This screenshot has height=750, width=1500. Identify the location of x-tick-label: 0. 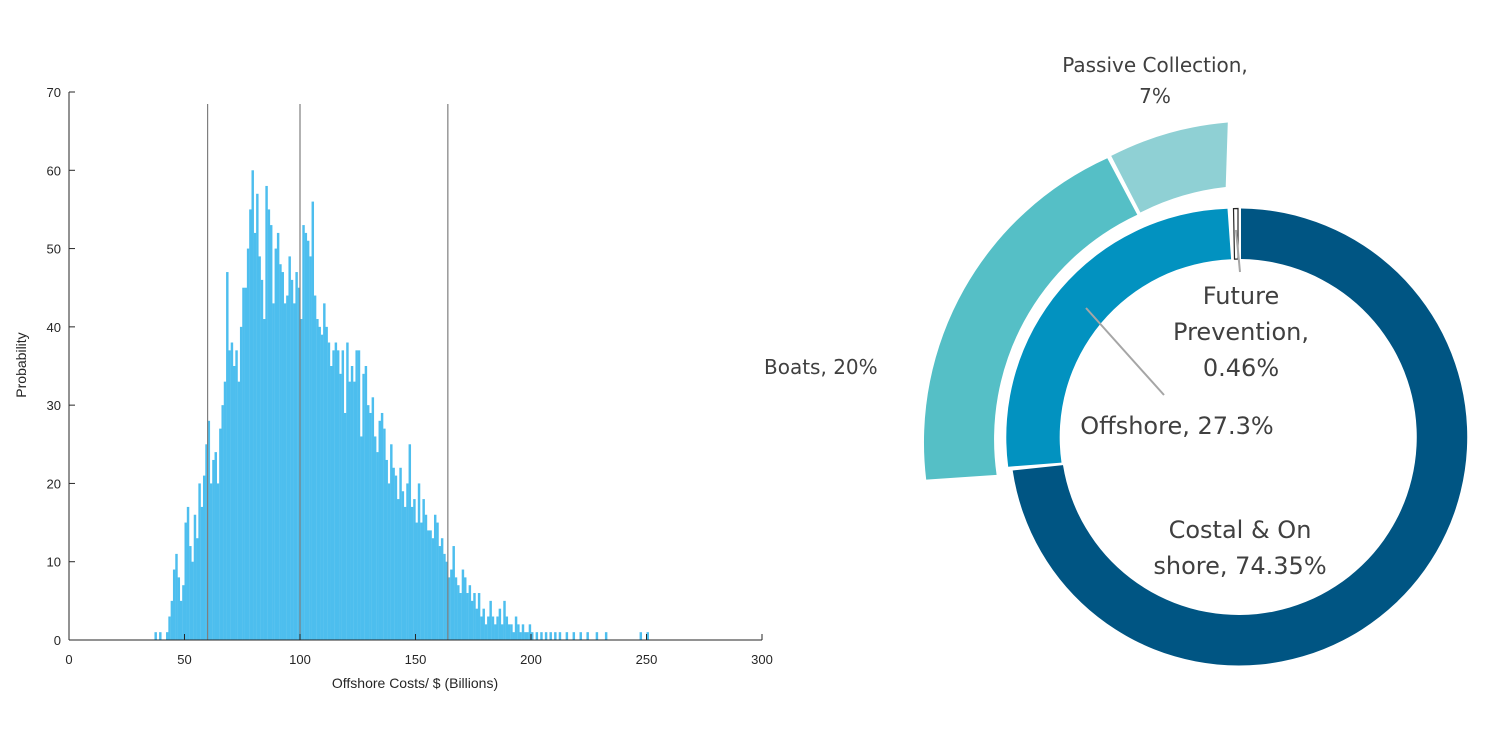
(68, 659).